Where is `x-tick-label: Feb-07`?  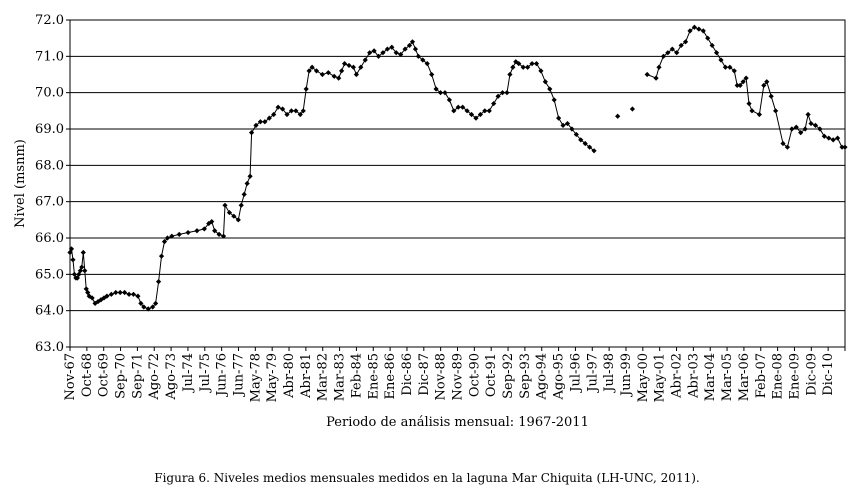 x-tick-label: Feb-07 is located at coordinates (761, 375).